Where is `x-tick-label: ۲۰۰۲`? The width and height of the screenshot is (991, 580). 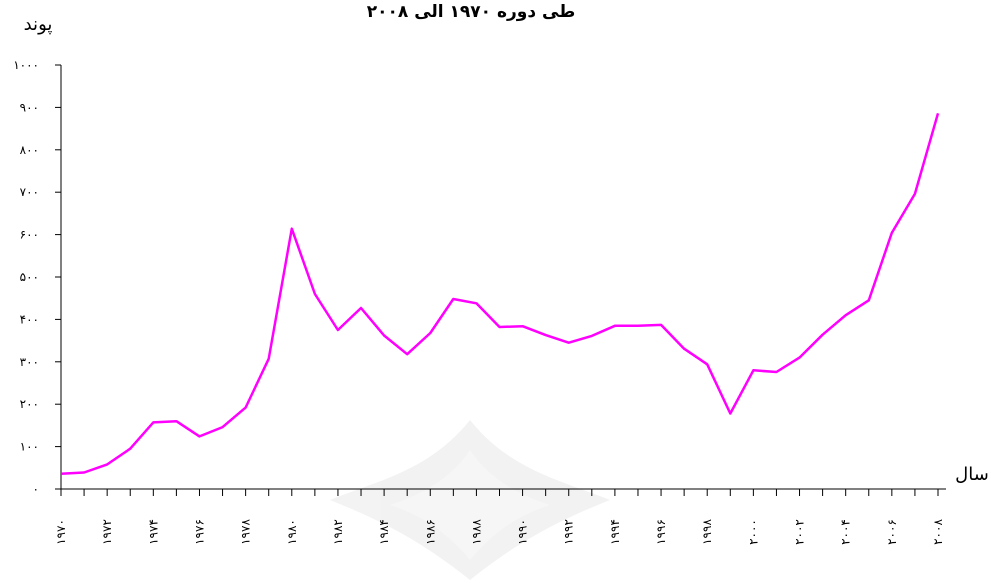 x-tick-label: ۲۰۰۲ is located at coordinates (800, 532).